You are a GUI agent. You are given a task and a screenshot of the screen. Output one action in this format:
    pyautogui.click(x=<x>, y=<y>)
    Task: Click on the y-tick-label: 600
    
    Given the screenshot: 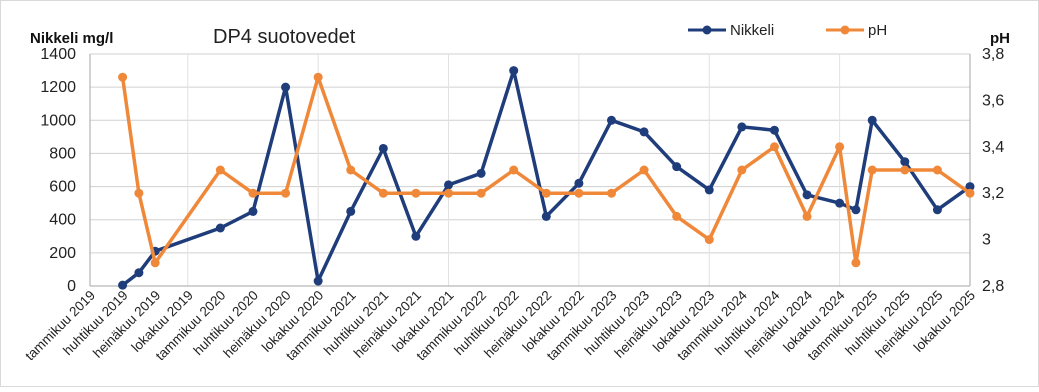 What is the action you would take?
    pyautogui.click(x=62, y=187)
    